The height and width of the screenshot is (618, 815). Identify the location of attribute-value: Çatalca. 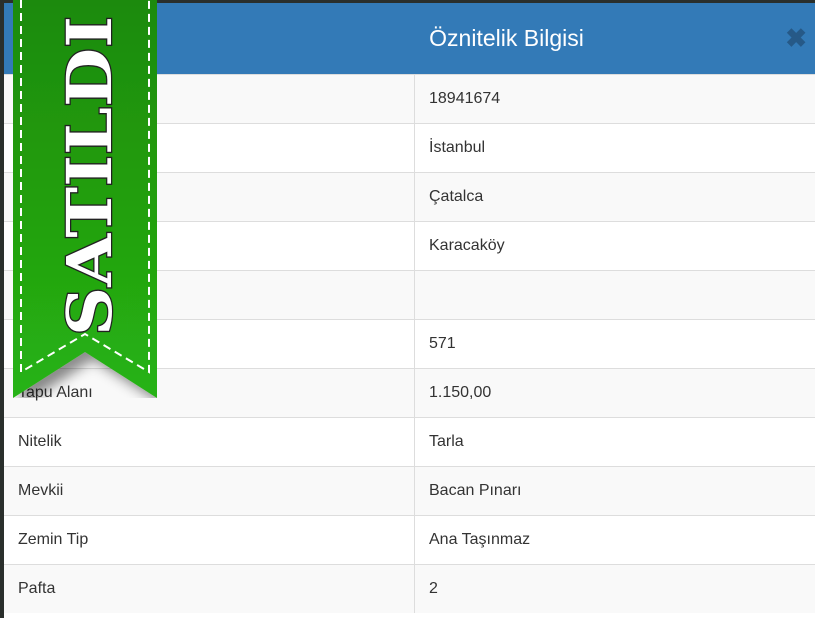
(615, 197).